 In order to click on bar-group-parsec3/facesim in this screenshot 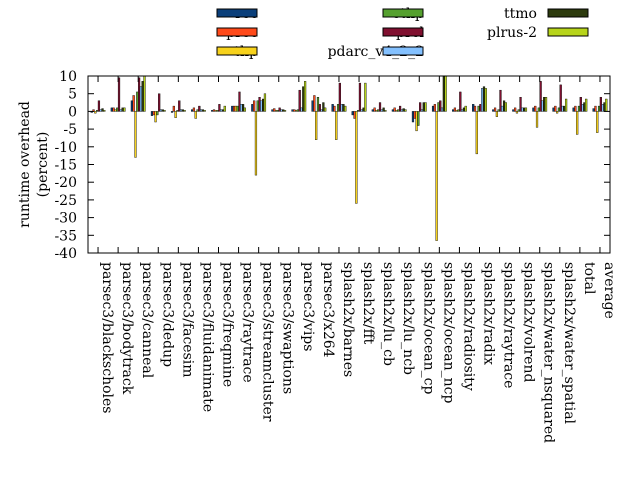, I will do `click(178, 109)`.